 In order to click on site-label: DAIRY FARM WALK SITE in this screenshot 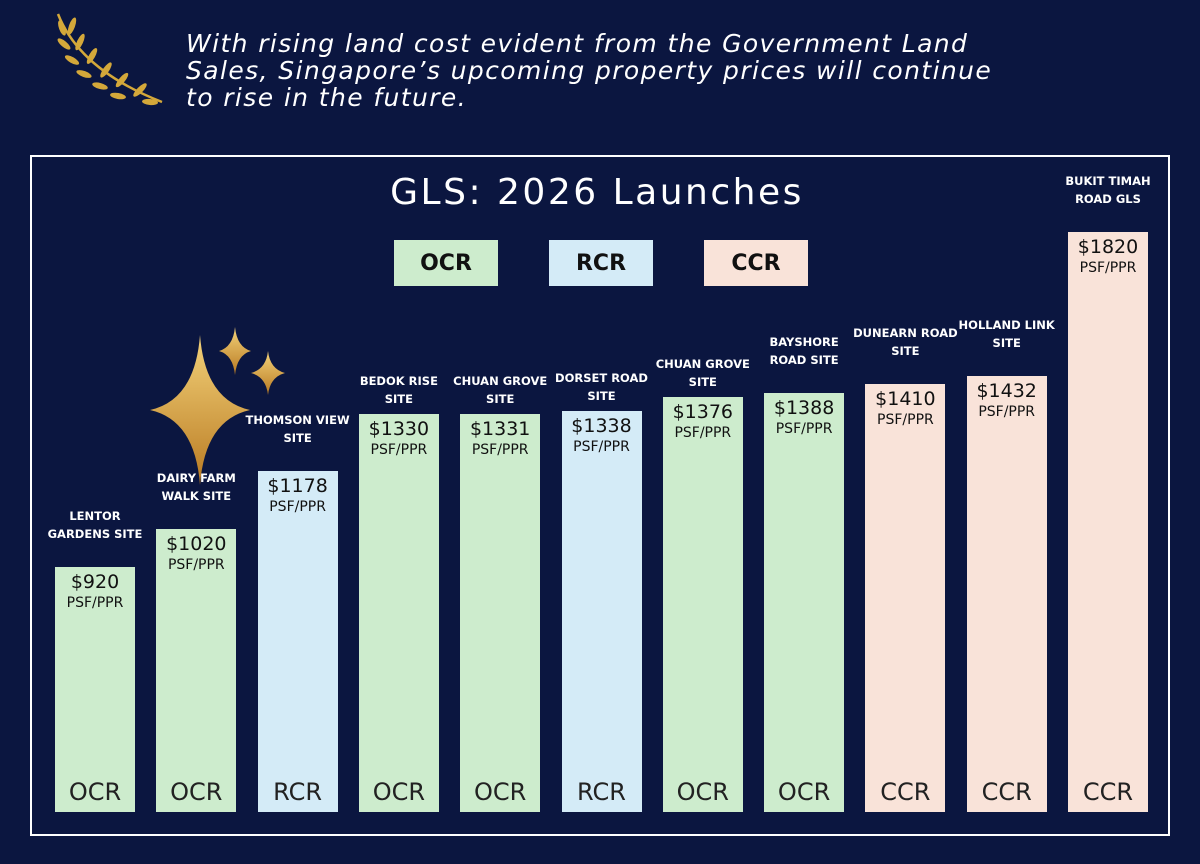, I will do `click(196, 487)`.